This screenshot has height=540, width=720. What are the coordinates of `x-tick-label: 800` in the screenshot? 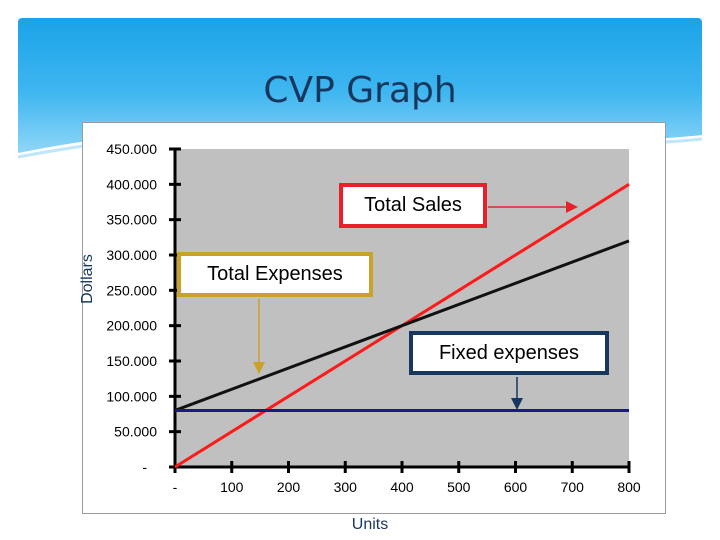 It's located at (629, 487).